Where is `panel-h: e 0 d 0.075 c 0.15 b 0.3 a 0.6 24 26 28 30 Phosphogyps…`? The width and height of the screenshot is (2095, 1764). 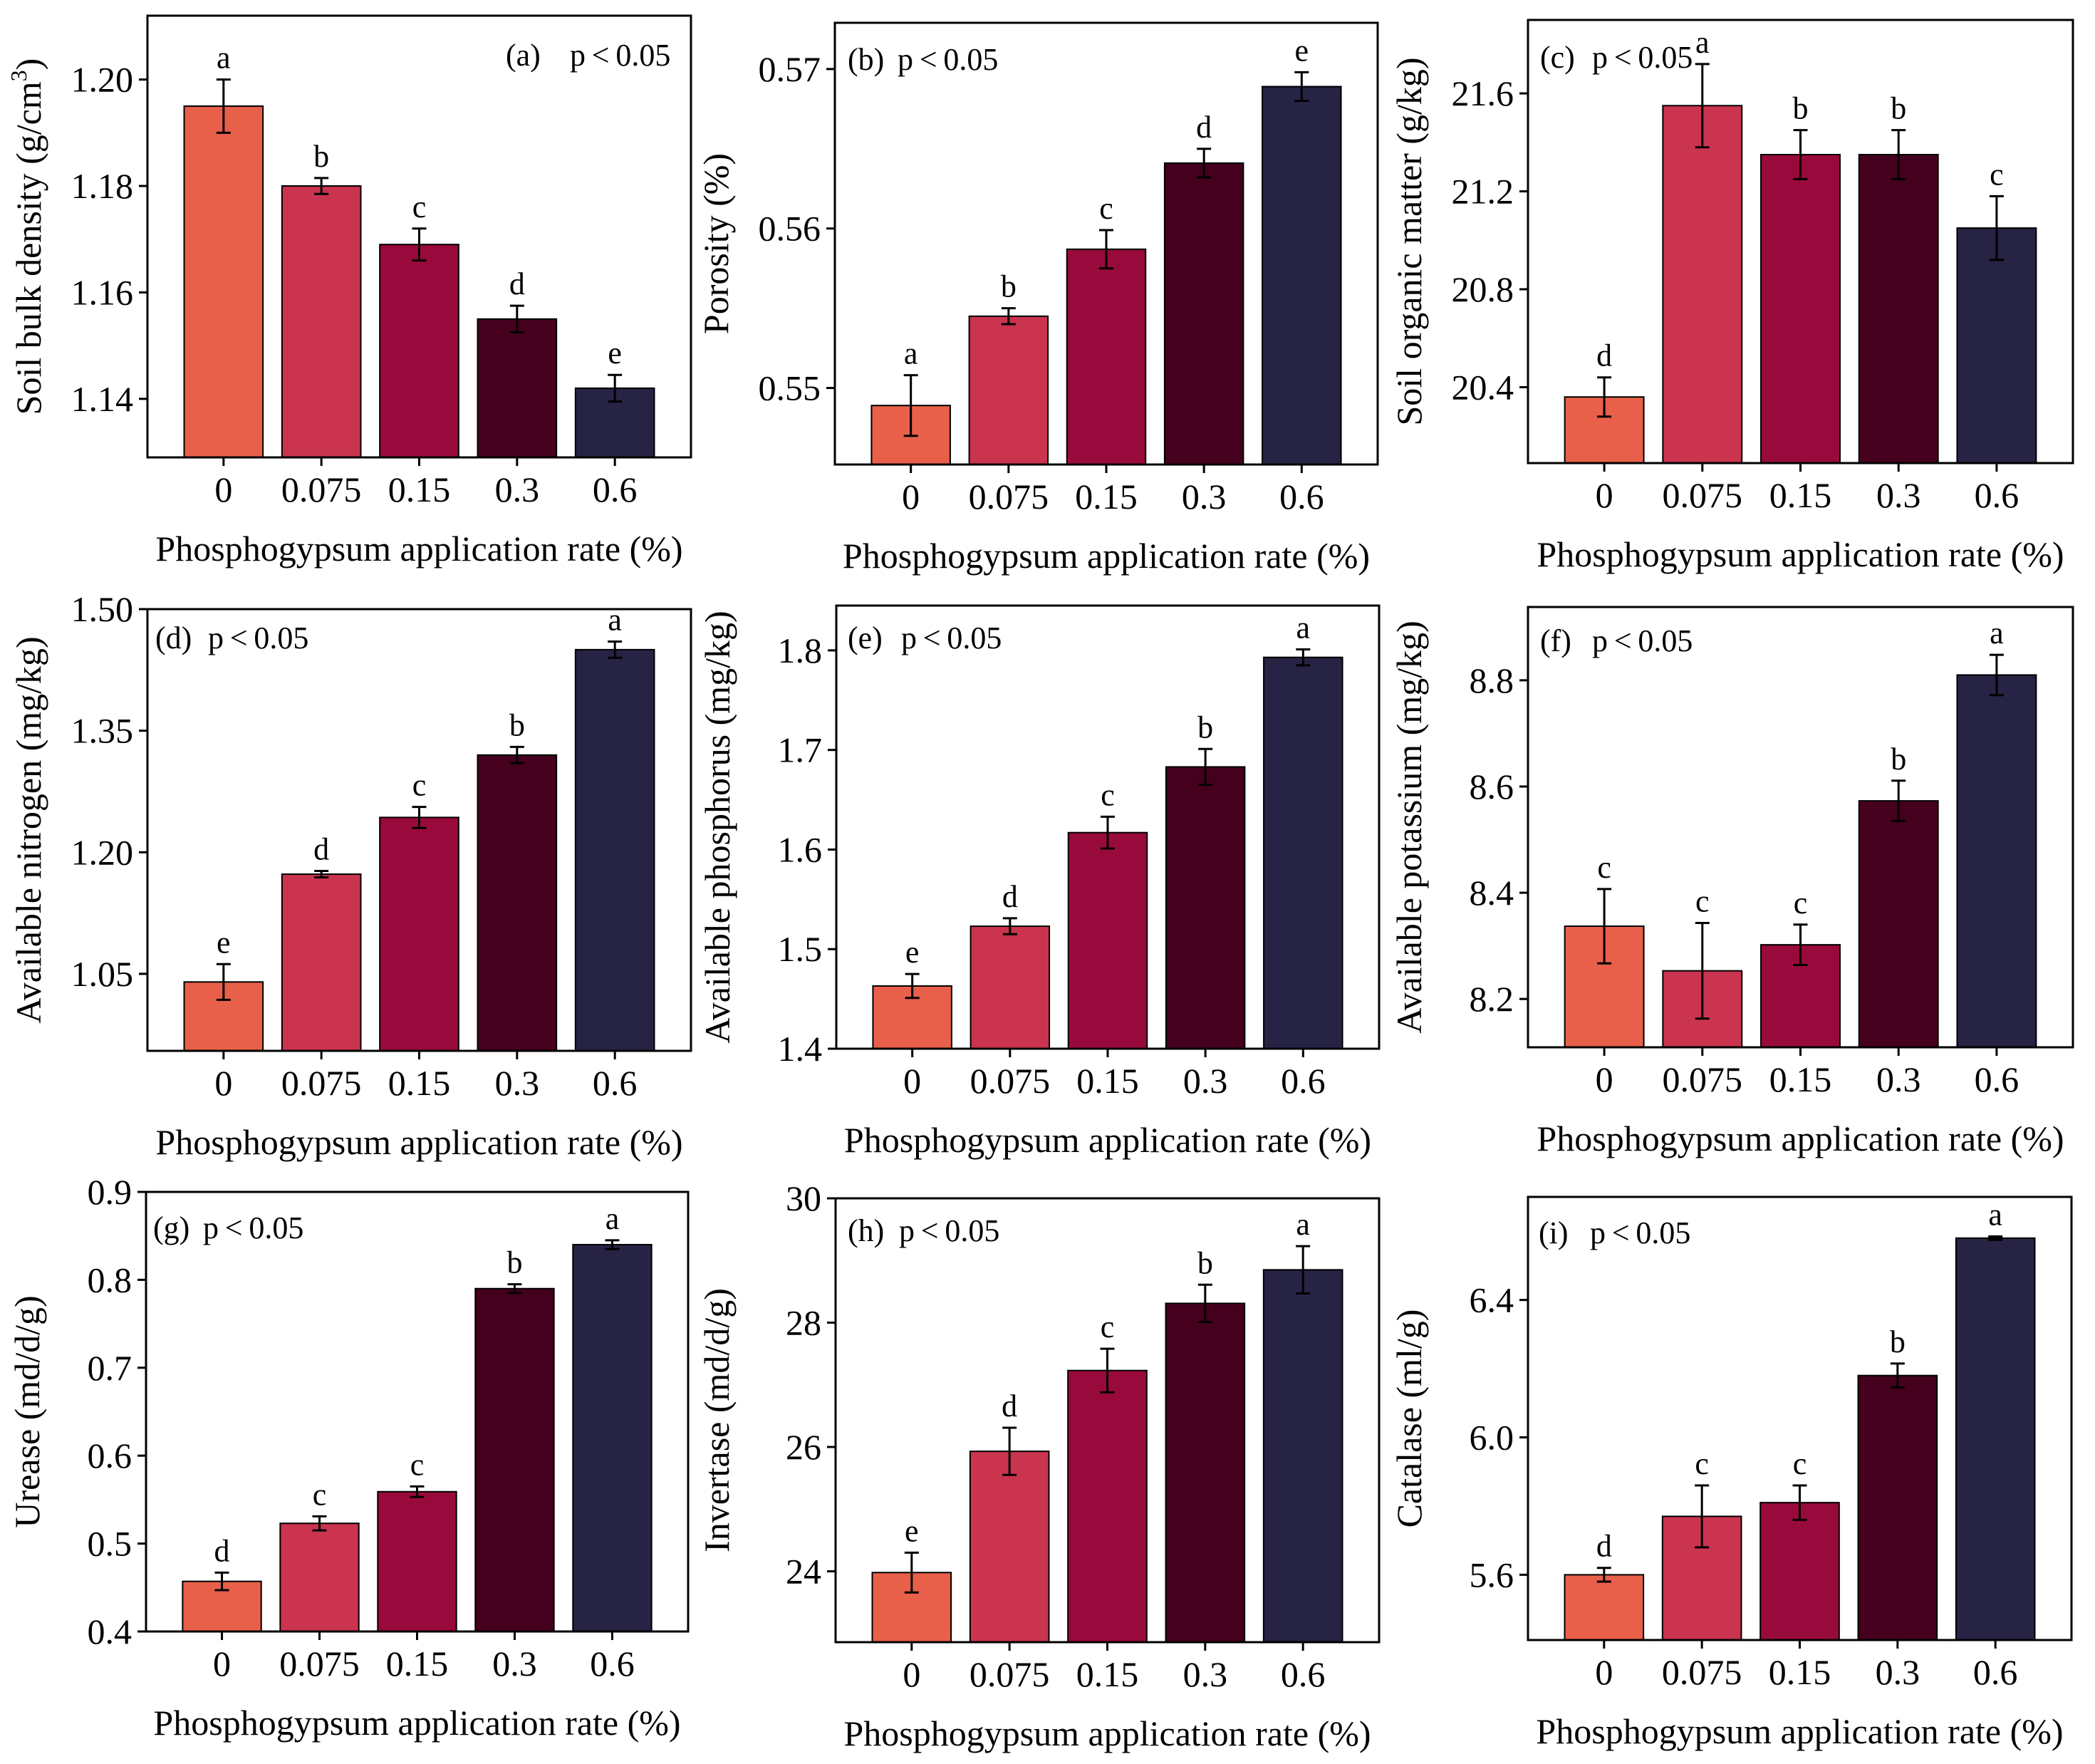
panel-h: e 0 d 0.075 c 0.15 b 0.3 a 0.6 24 26 28 30 Phosphogyps… is located at coordinates (1039, 1465).